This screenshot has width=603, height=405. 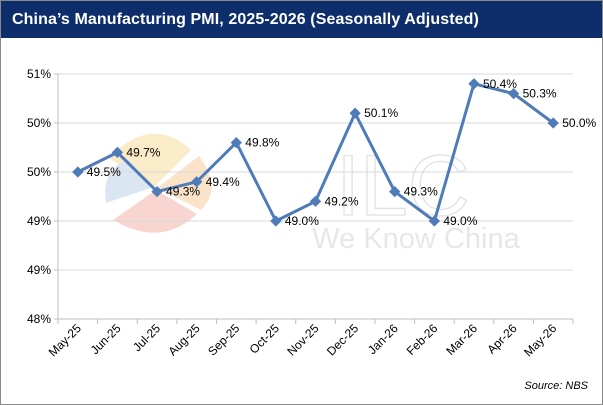 I want to click on watermark-logo-mark, so click(x=158, y=183).